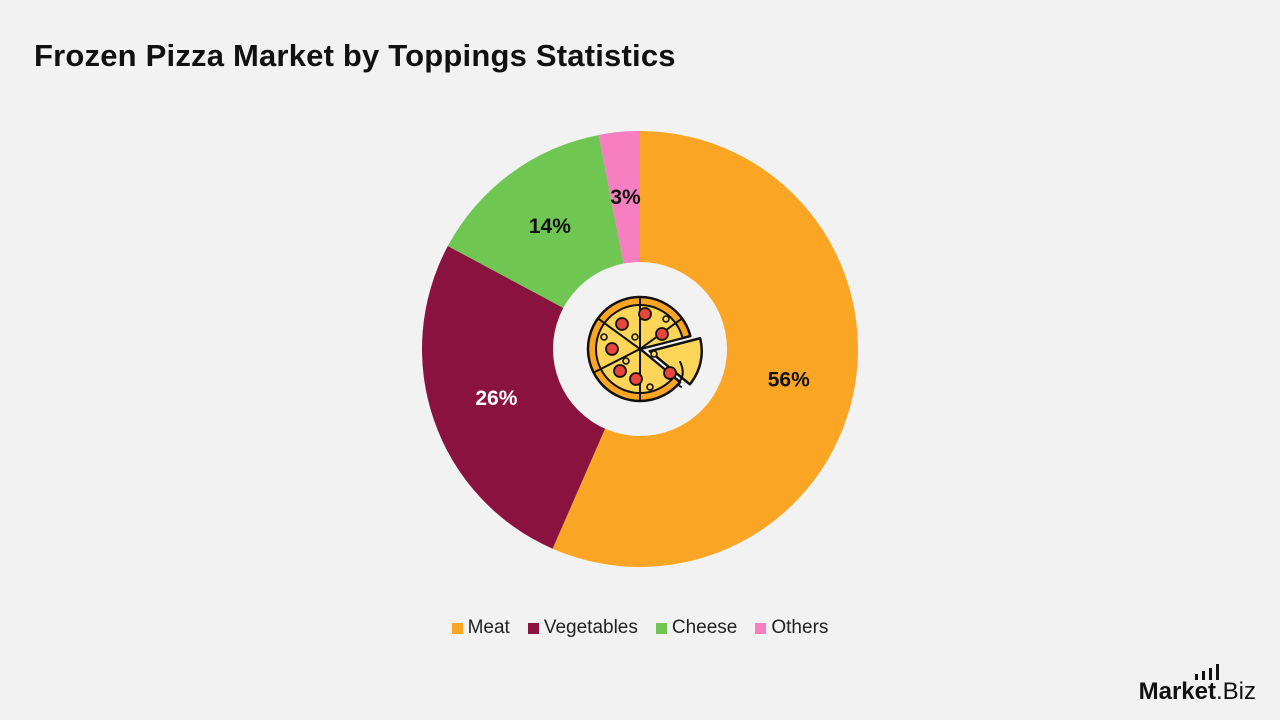 This screenshot has height=720, width=1280. What do you see at coordinates (1235, 691) in the screenshot?
I see `brand-suffix: .Biz` at bounding box center [1235, 691].